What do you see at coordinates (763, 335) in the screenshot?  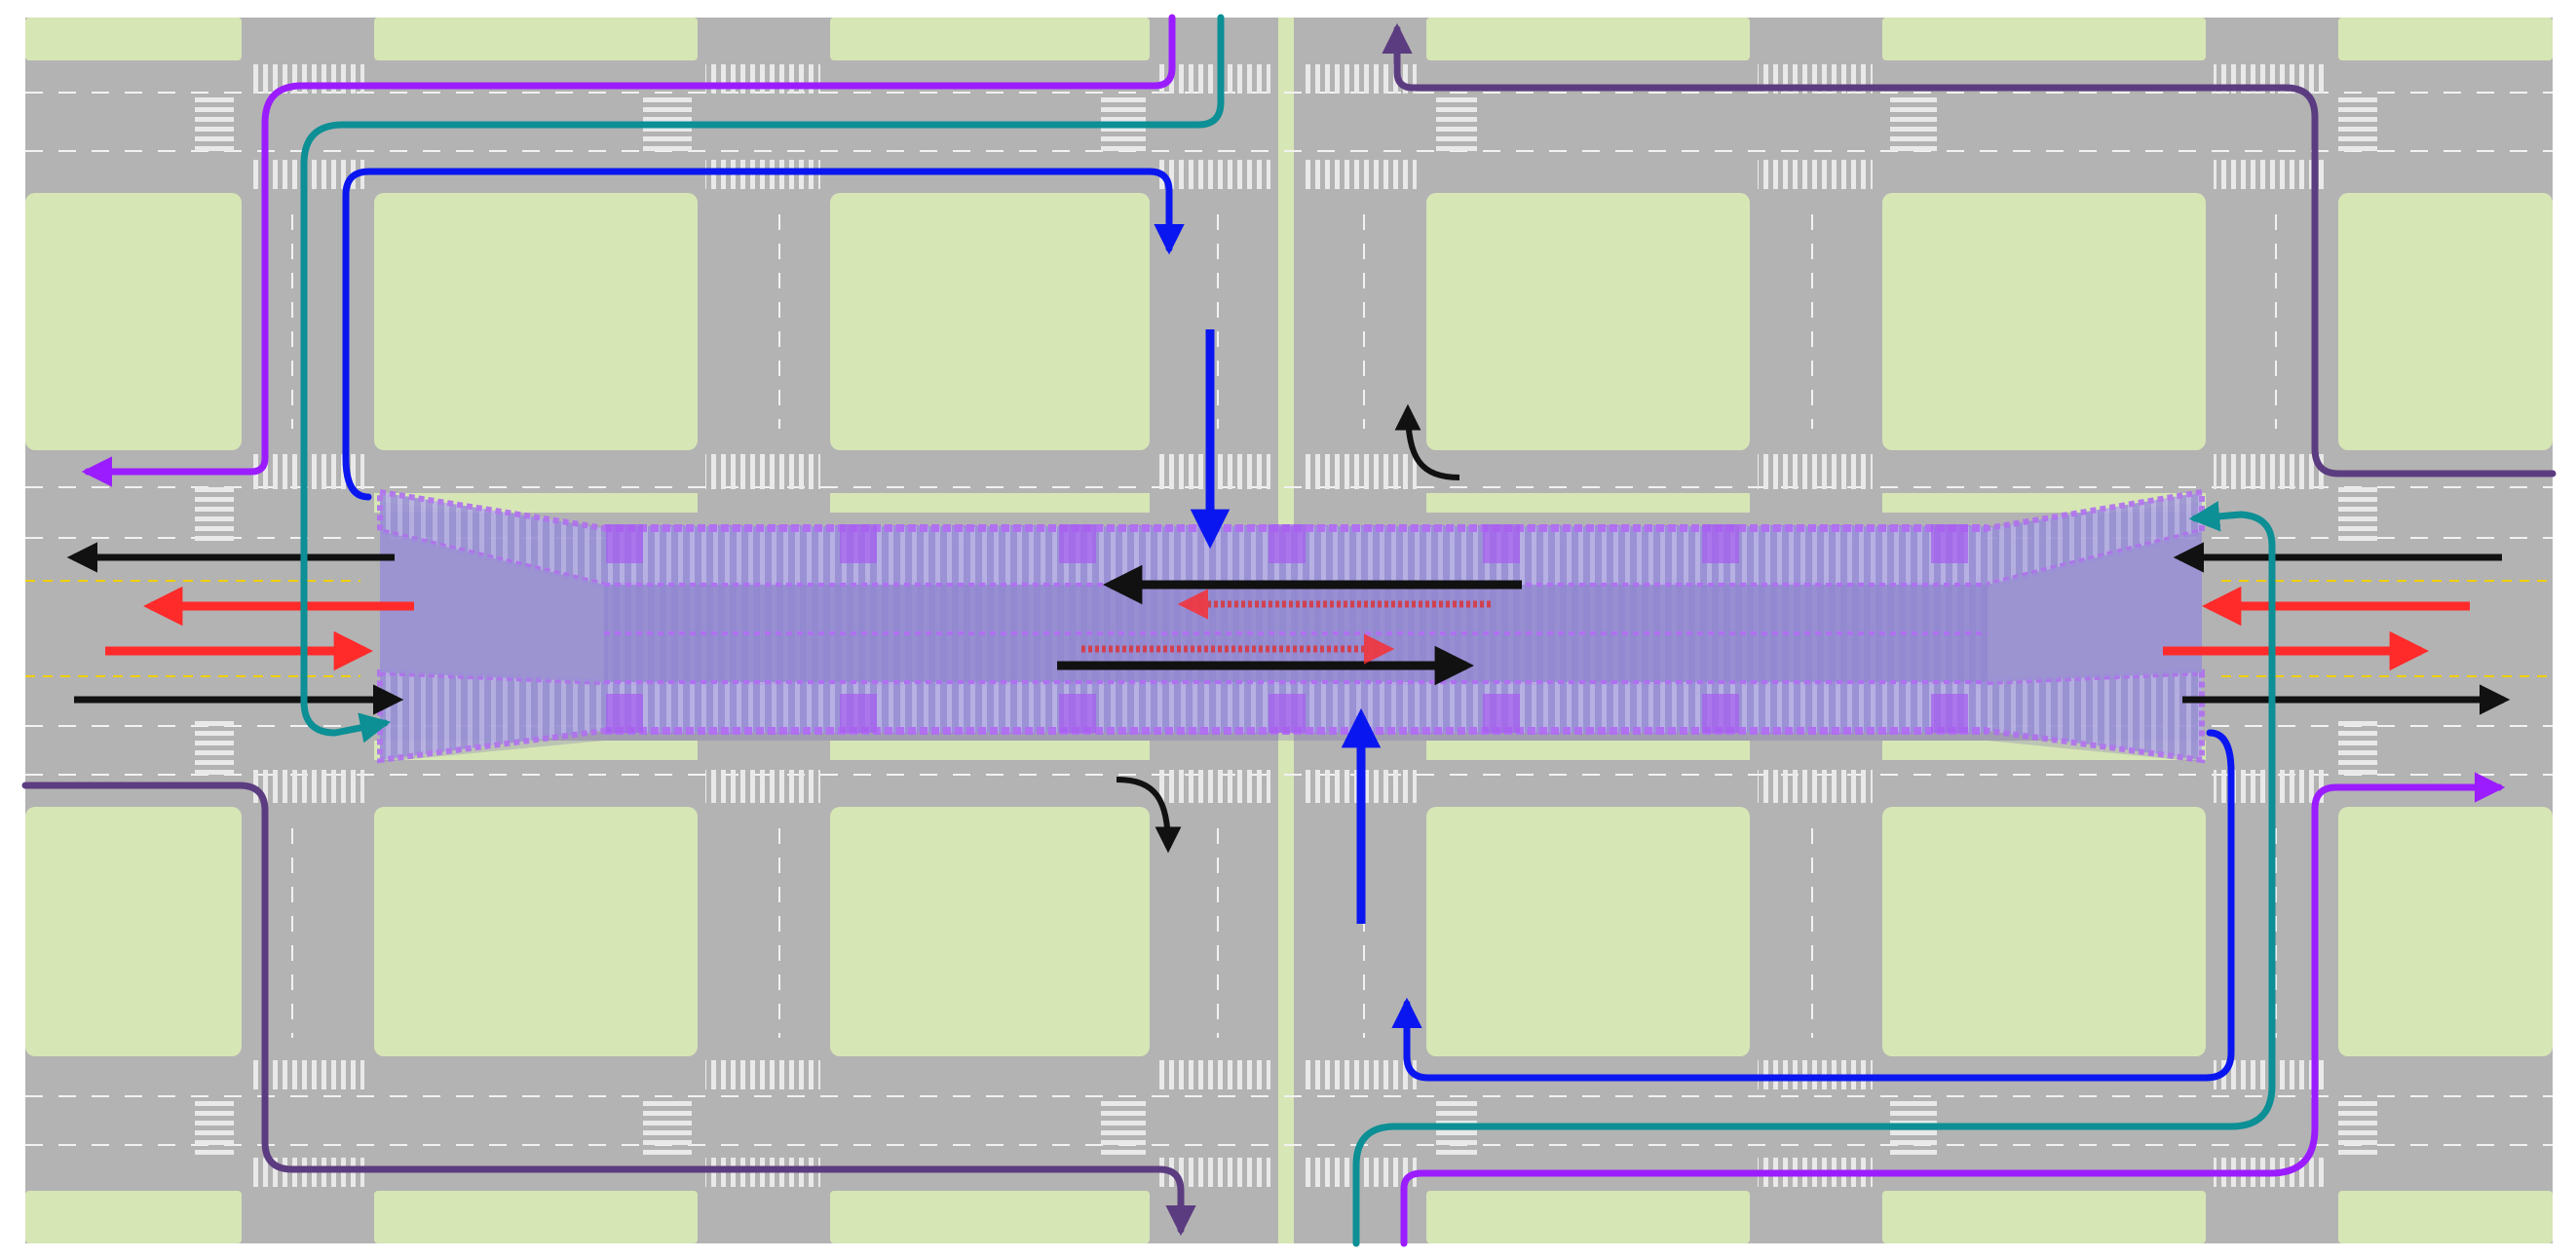 I see `route-blue-west` at bounding box center [763, 335].